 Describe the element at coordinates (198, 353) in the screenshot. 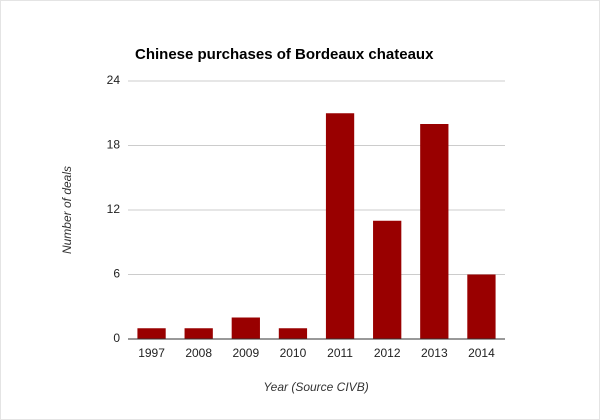

I see `x-tick-label: 2008` at that location.